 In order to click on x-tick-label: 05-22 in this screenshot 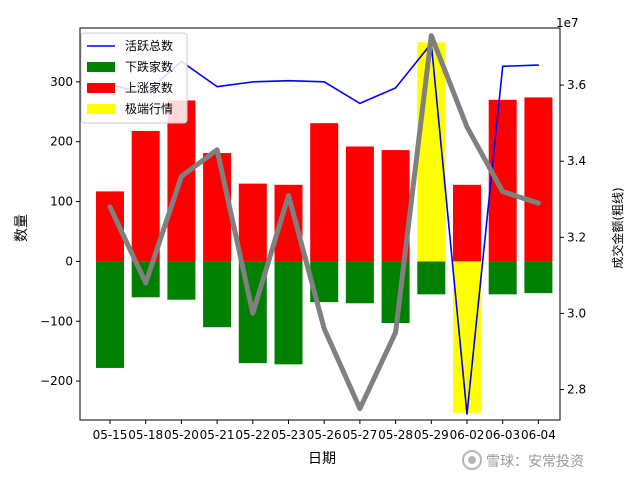, I will do `click(252, 435)`.